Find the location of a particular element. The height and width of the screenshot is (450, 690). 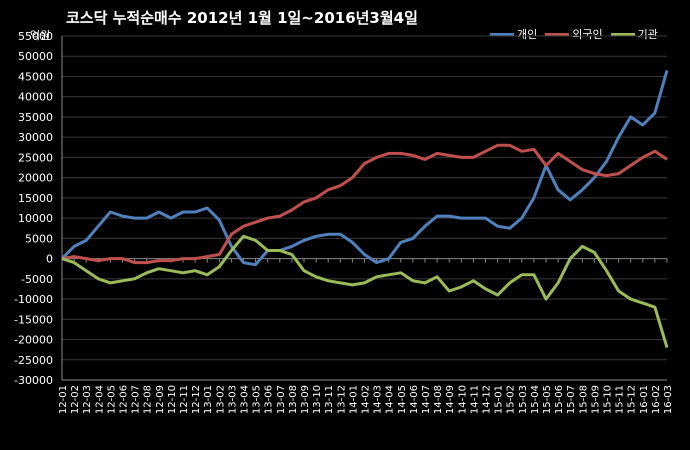

x-tick-label: 12-06 is located at coordinates (124, 399).